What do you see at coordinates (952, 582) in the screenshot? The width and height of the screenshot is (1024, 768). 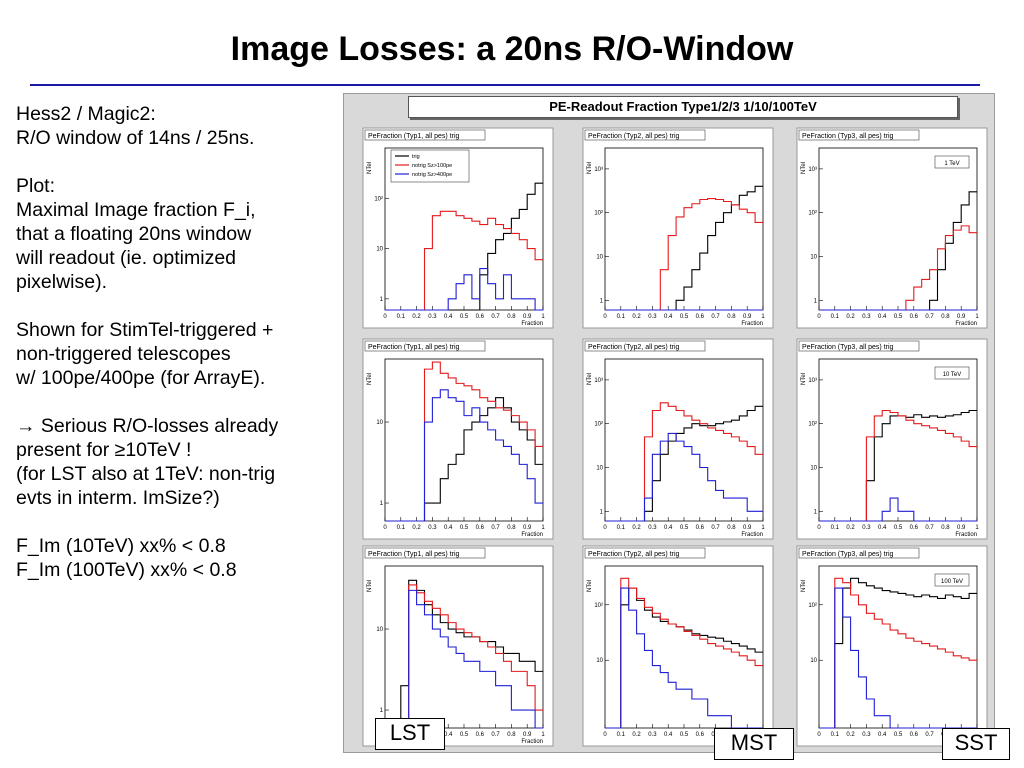 I see `energy-label: 100 TeV` at bounding box center [952, 582].